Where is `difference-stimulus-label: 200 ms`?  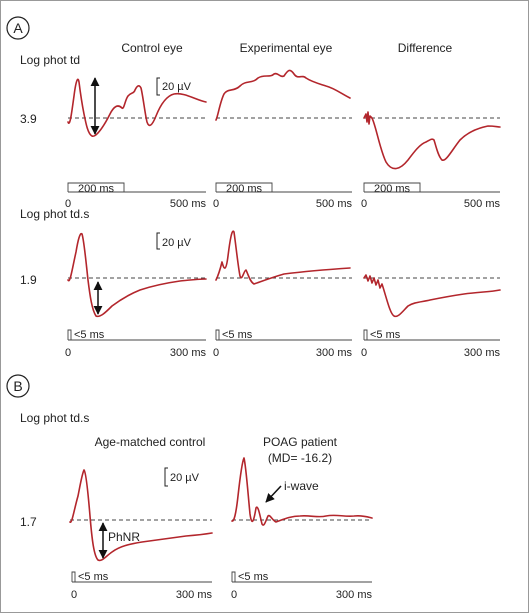 difference-stimulus-label: 200 ms is located at coordinates (392, 189).